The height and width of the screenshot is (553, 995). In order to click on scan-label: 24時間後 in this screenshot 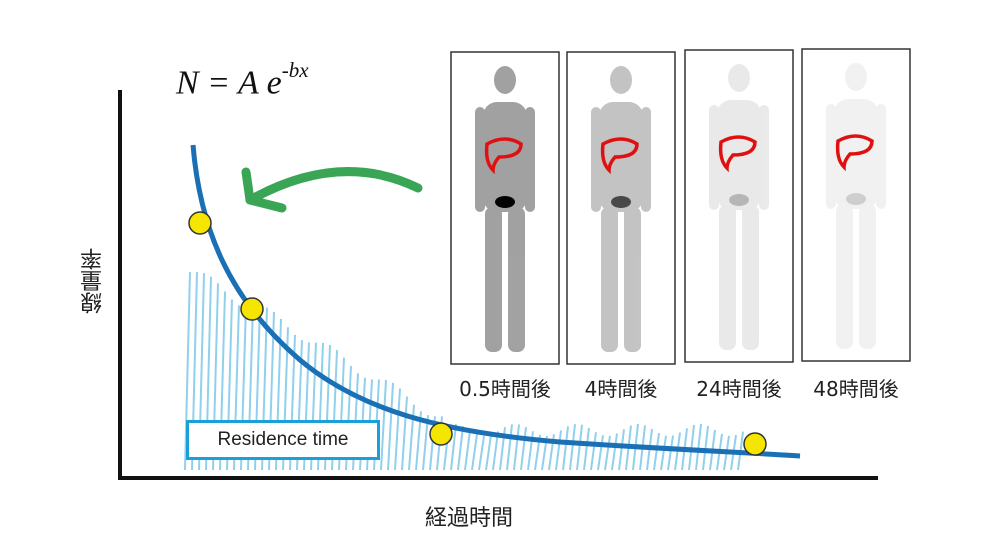, I will do `click(739, 389)`.